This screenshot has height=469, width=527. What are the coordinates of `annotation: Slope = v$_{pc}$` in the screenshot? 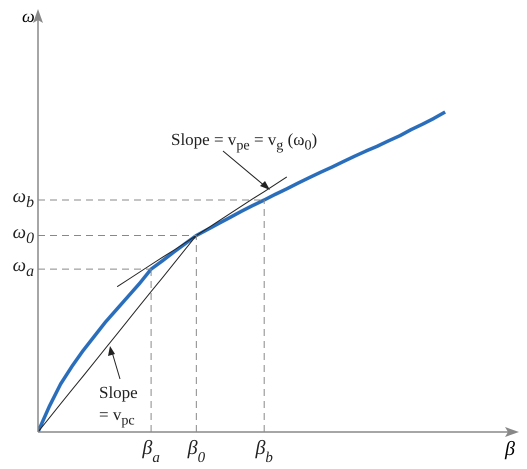 It's located at (119, 406).